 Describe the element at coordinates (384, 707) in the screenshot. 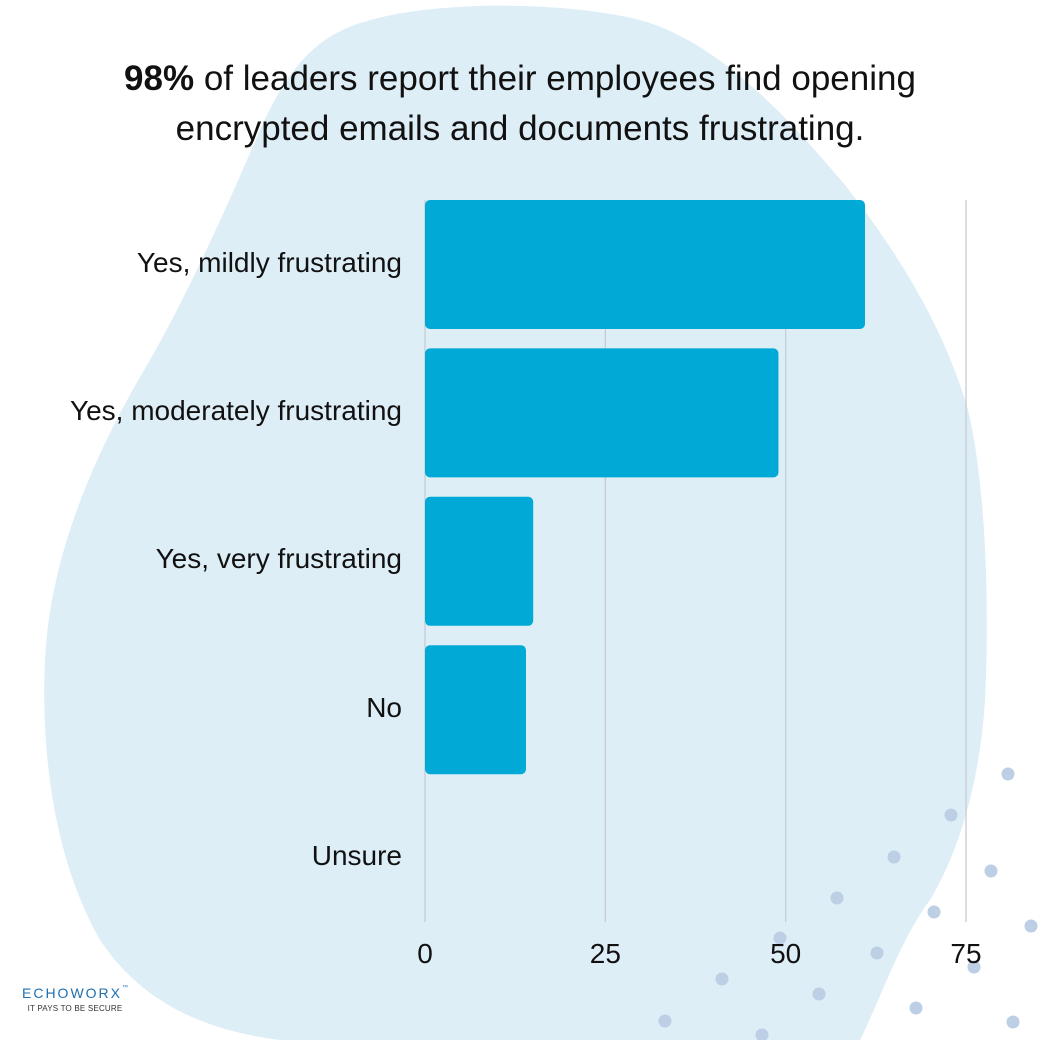

I see `category-label: No` at that location.